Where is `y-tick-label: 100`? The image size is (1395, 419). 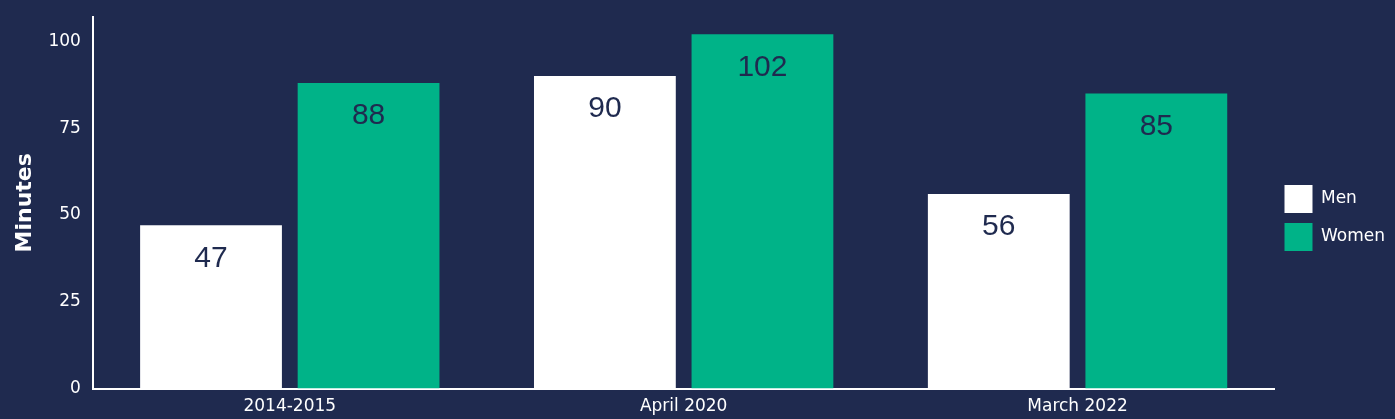
y-tick-label: 100 is located at coordinates (64, 39).